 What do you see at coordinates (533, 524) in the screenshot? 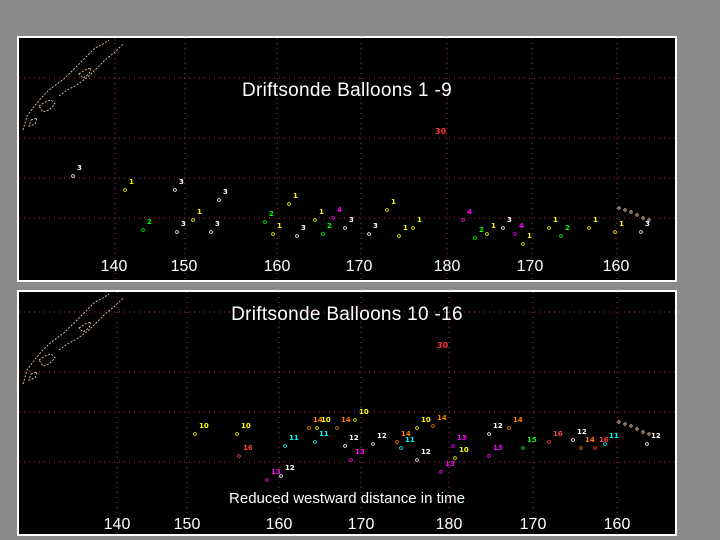
I see `lon-label: 170` at bounding box center [533, 524].